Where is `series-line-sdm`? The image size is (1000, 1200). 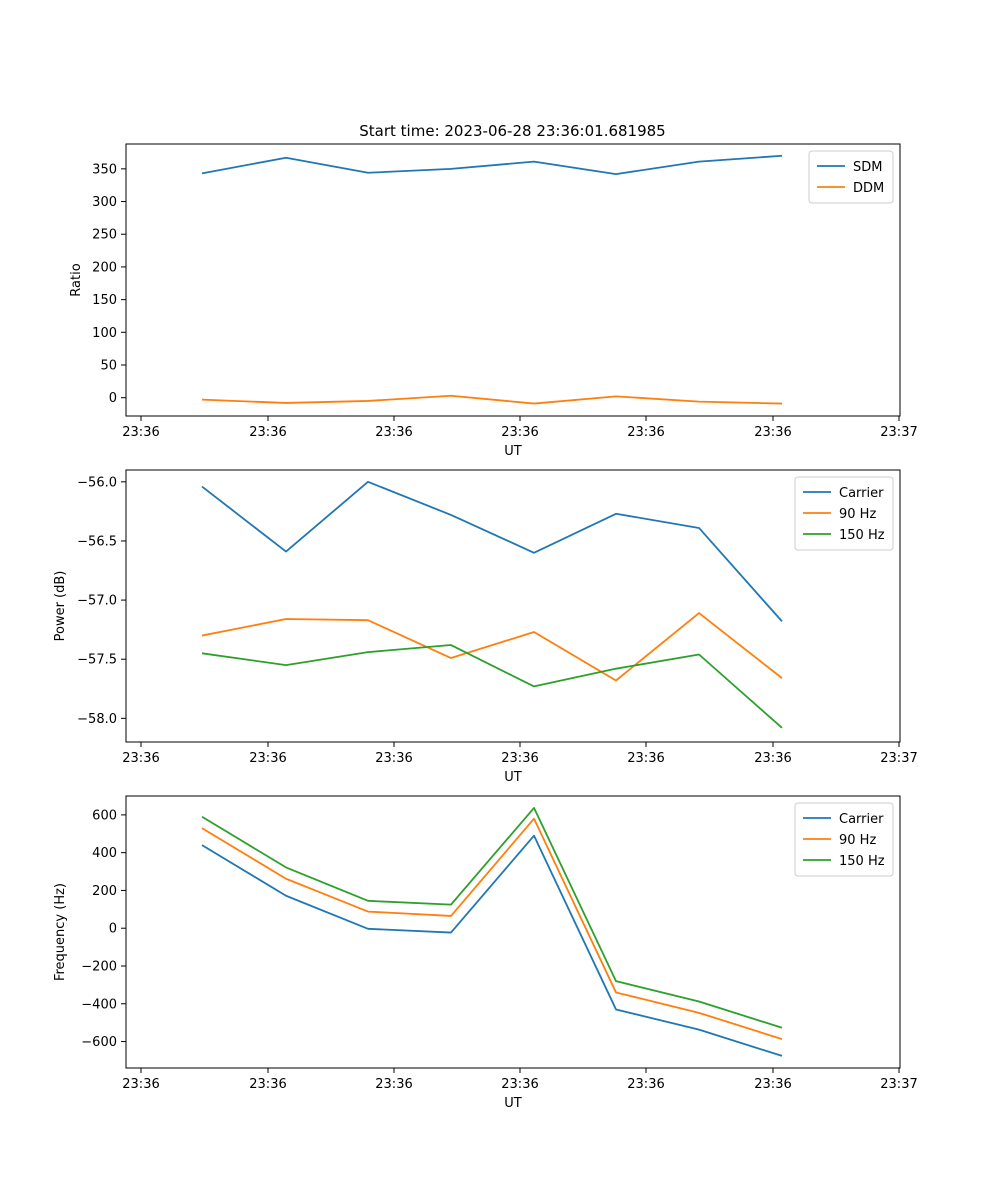 series-line-sdm is located at coordinates (492, 164).